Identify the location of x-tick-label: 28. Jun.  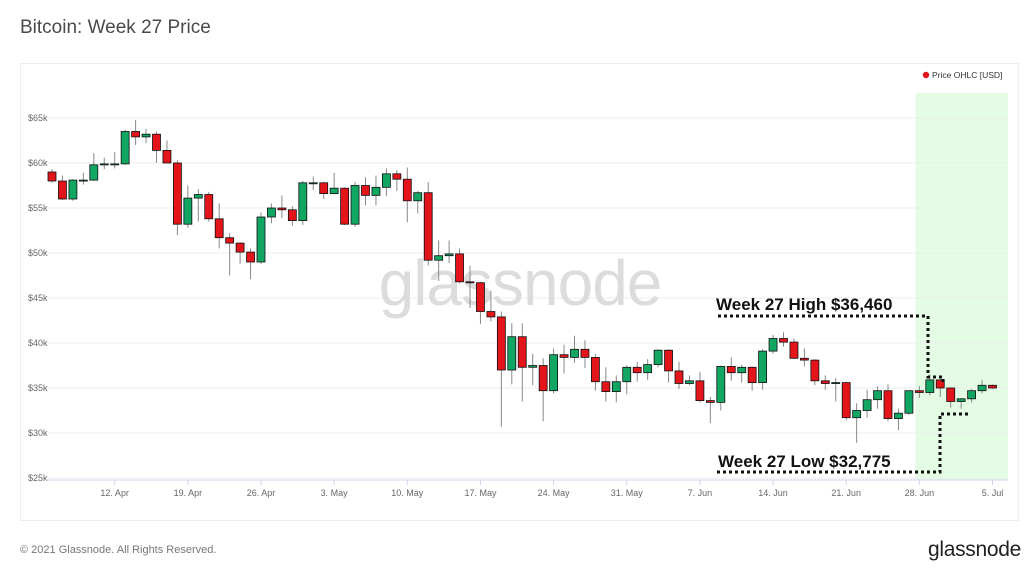
(920, 493).